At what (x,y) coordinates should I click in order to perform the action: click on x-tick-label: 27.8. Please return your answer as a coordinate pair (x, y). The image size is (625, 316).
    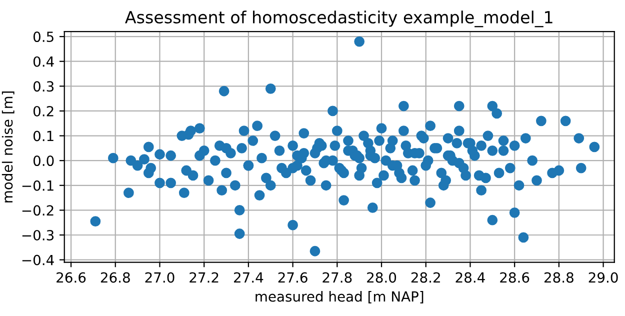
    Looking at the image, I should click on (337, 277).